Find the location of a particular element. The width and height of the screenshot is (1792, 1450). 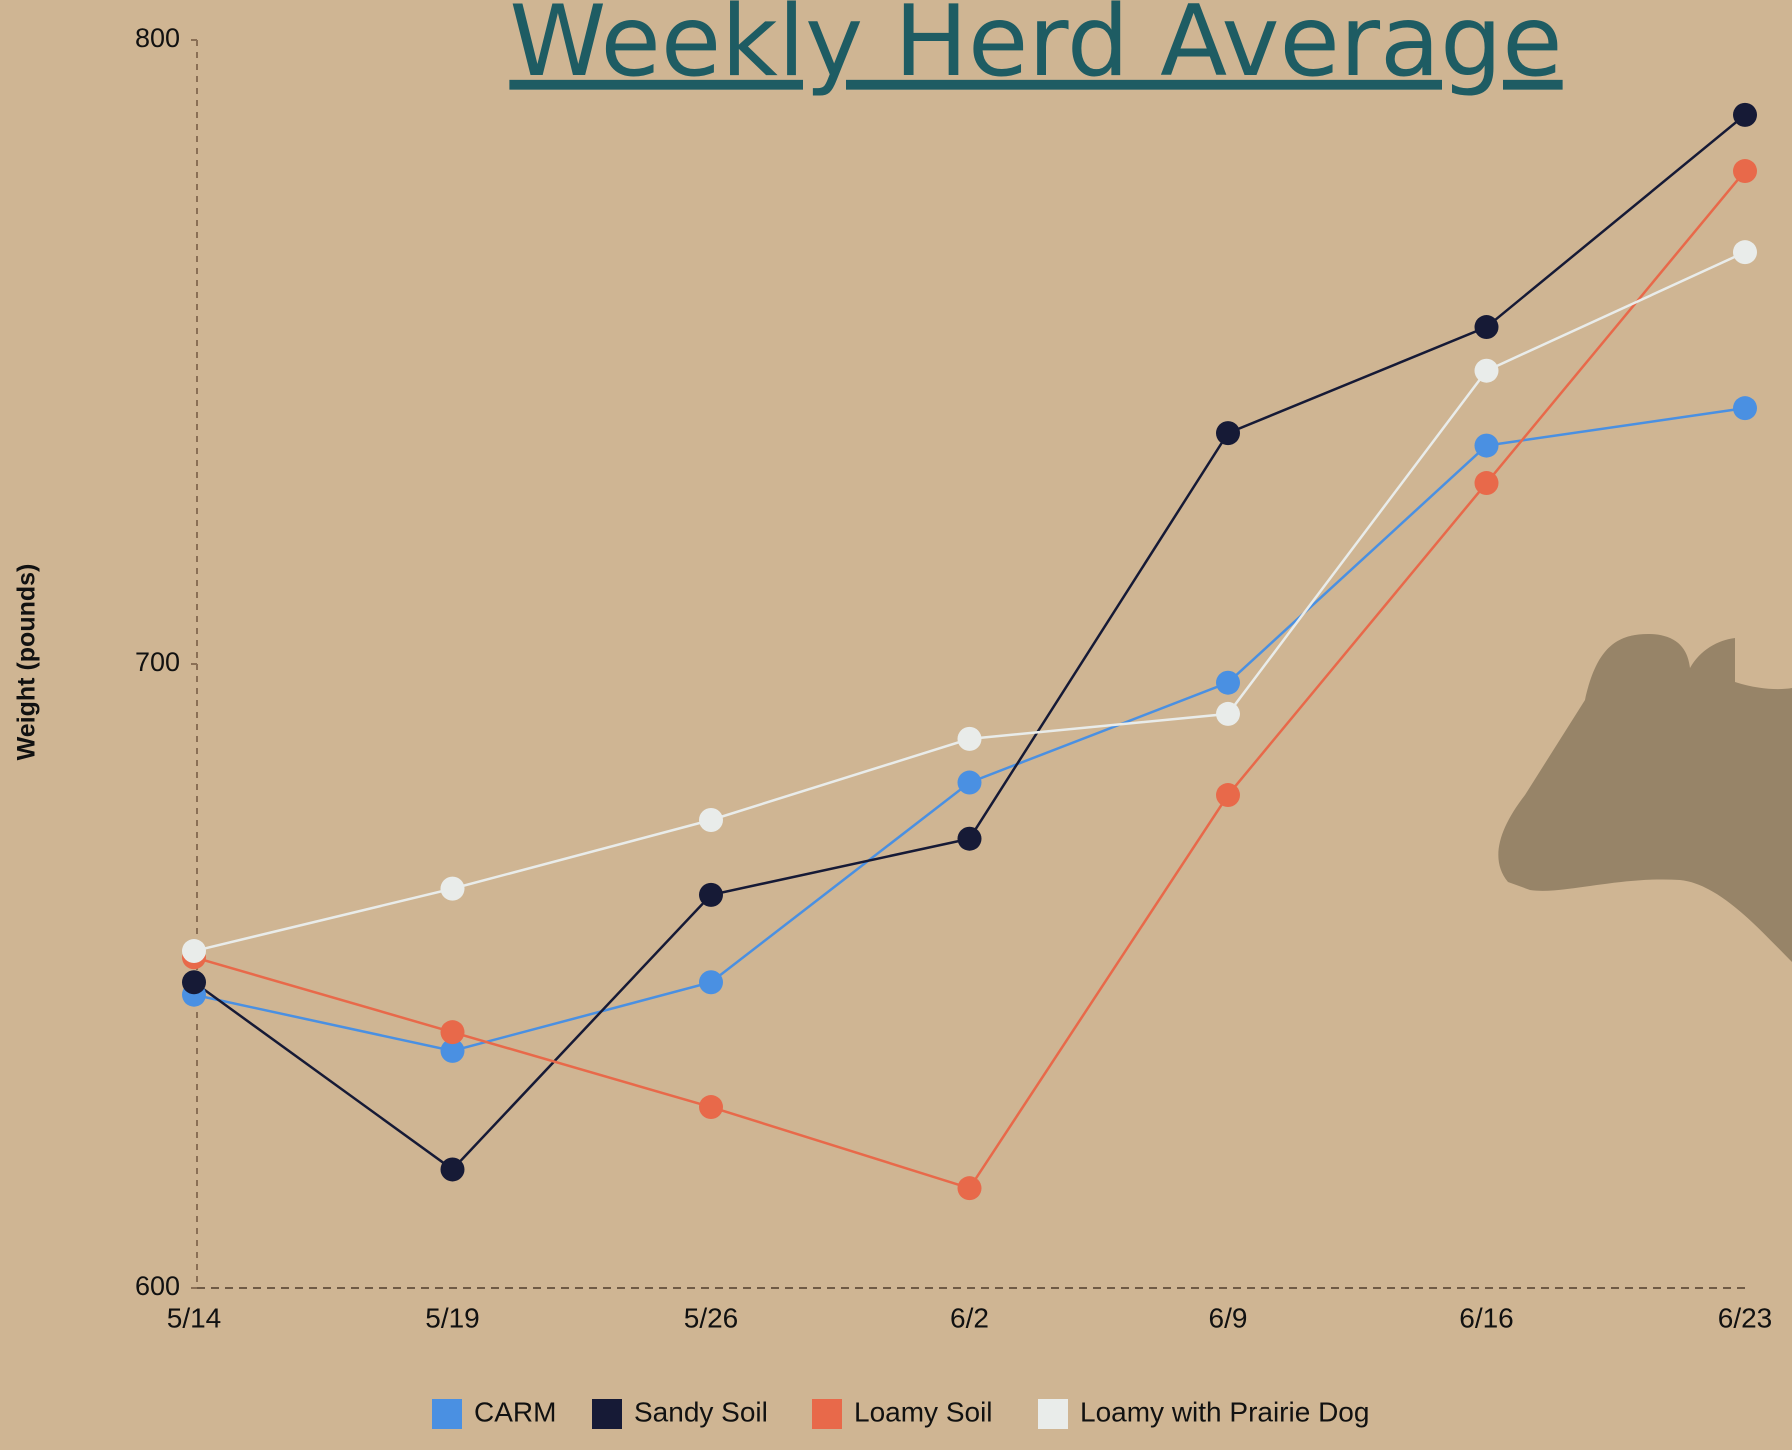

legend-label: Loamy Soil is located at coordinates (923, 1411).